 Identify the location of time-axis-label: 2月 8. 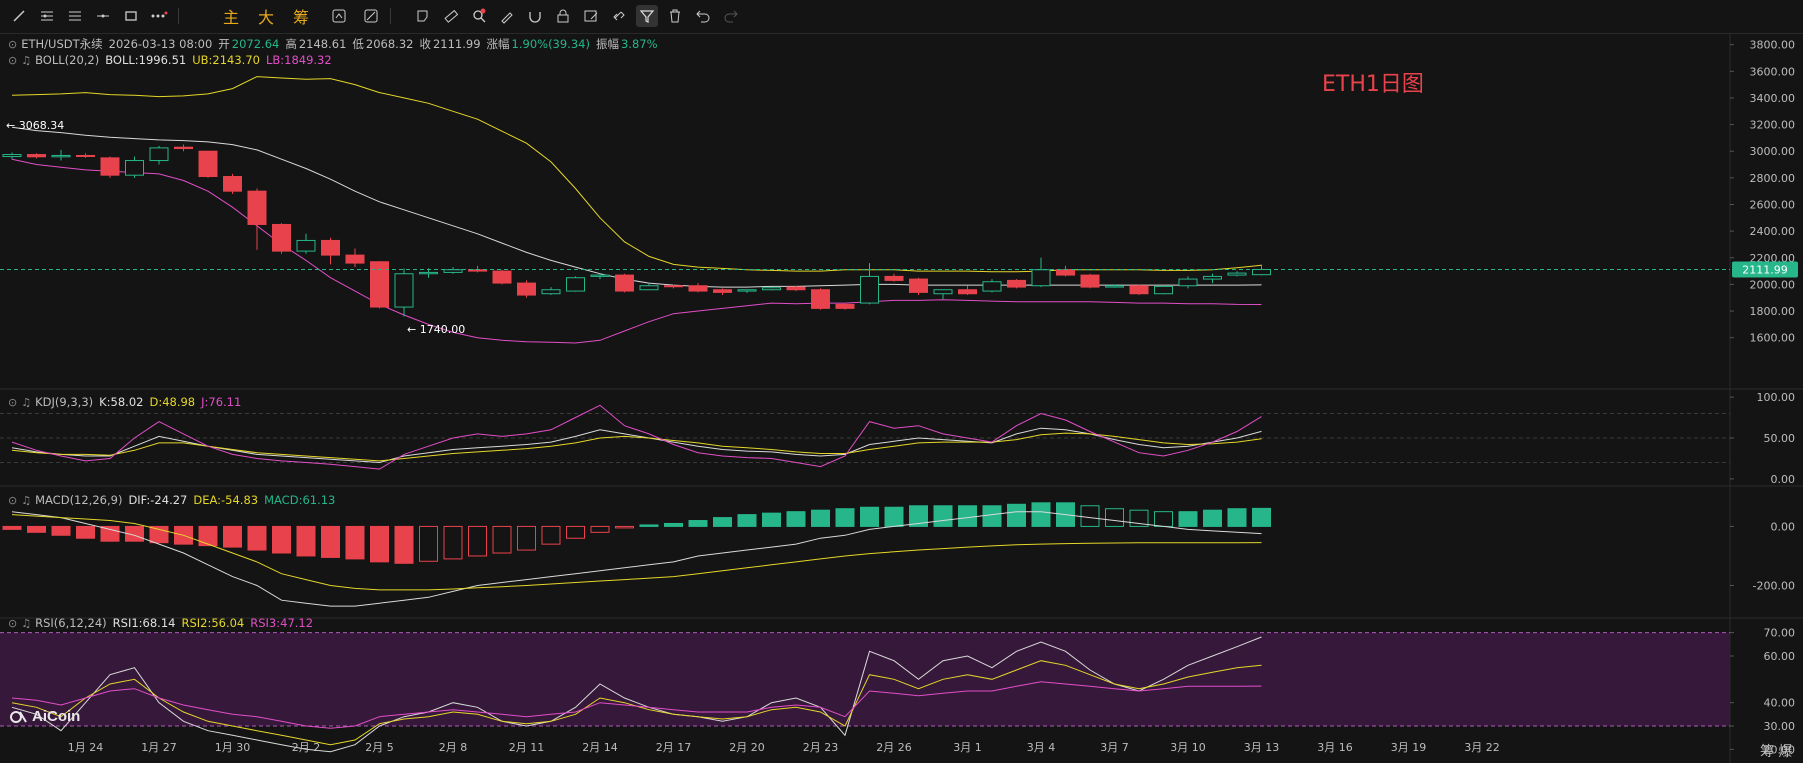
(453, 747).